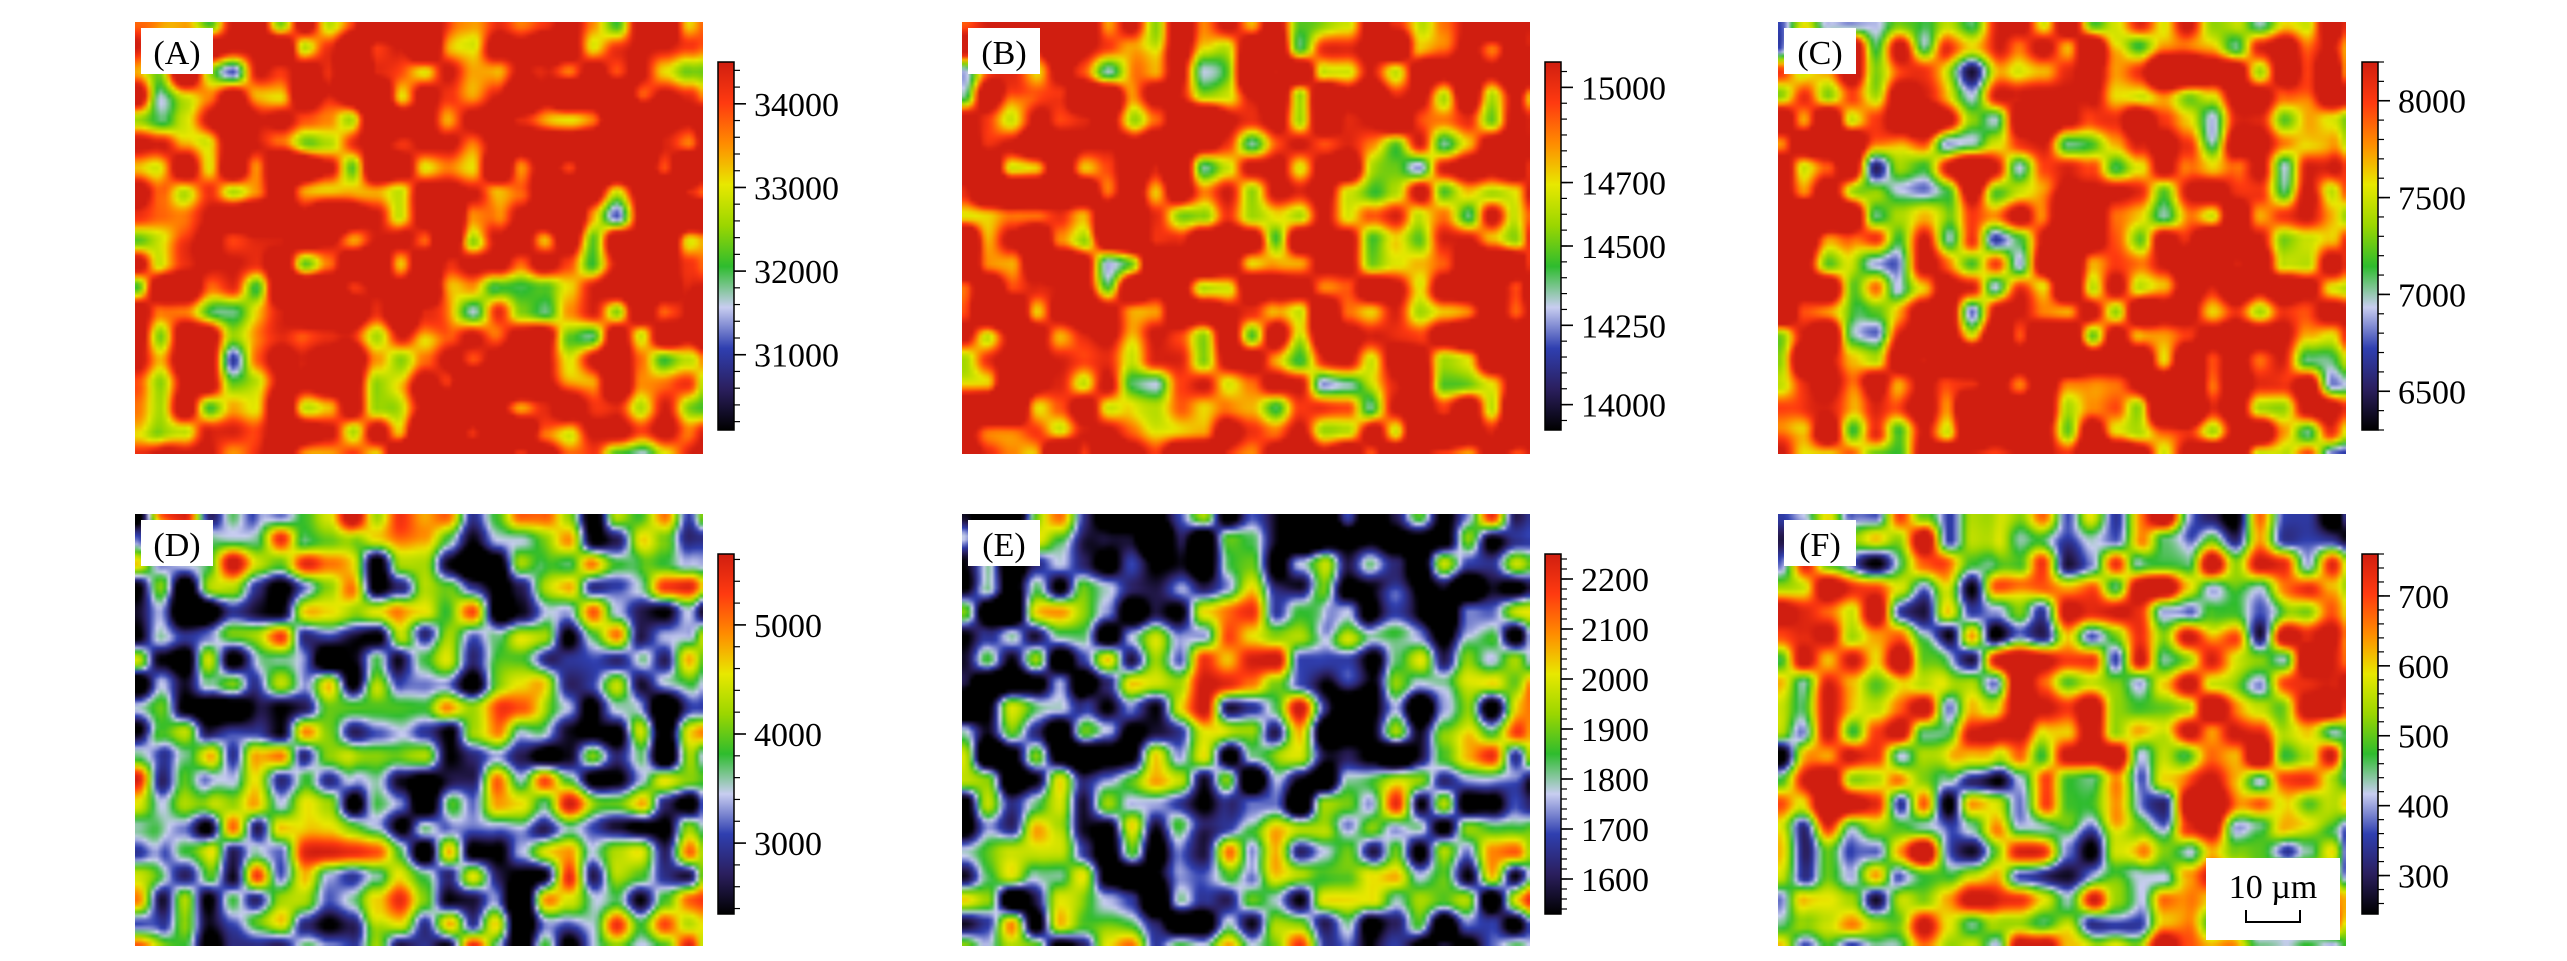 This screenshot has width=2567, height=961. What do you see at coordinates (796, 272) in the screenshot?
I see `colorbar-tick-label: 32000` at bounding box center [796, 272].